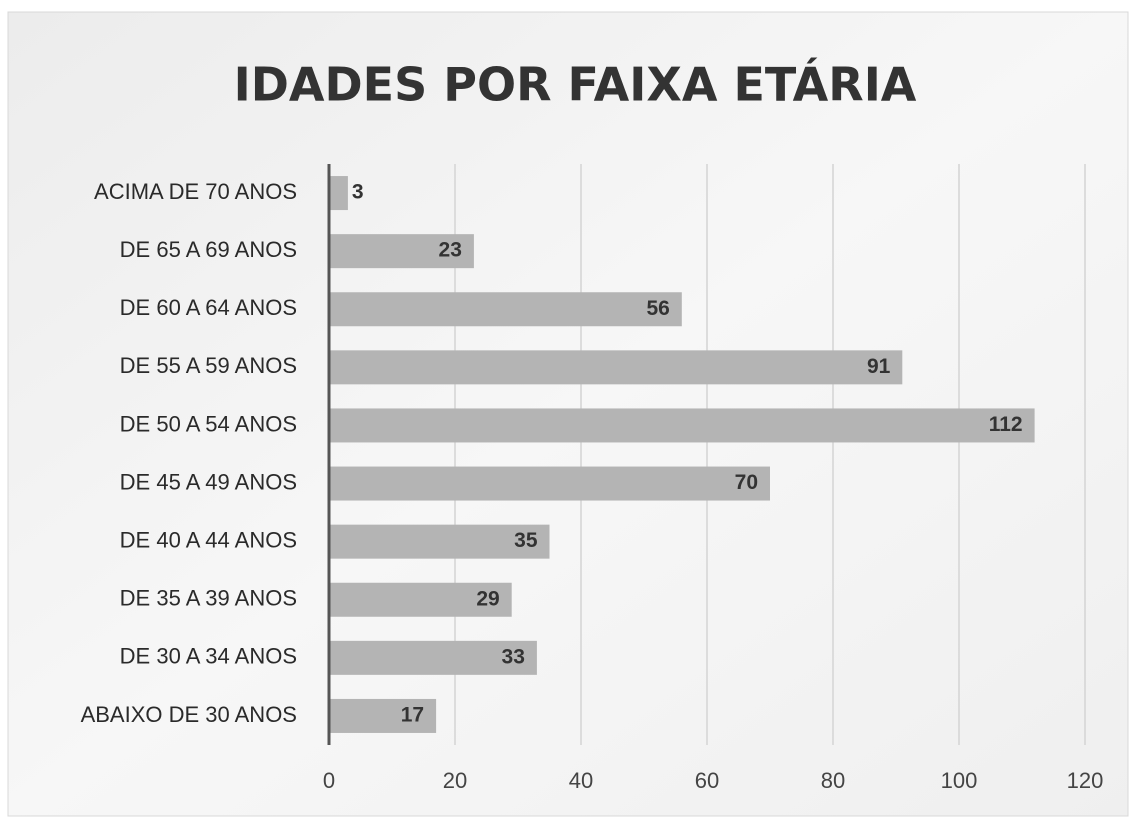 Image resolution: width=1133 pixels, height=821 pixels. What do you see at coordinates (575, 85) in the screenshot?
I see `chart-title: IDADES POR FAIXA ETÁRIA` at bounding box center [575, 85].